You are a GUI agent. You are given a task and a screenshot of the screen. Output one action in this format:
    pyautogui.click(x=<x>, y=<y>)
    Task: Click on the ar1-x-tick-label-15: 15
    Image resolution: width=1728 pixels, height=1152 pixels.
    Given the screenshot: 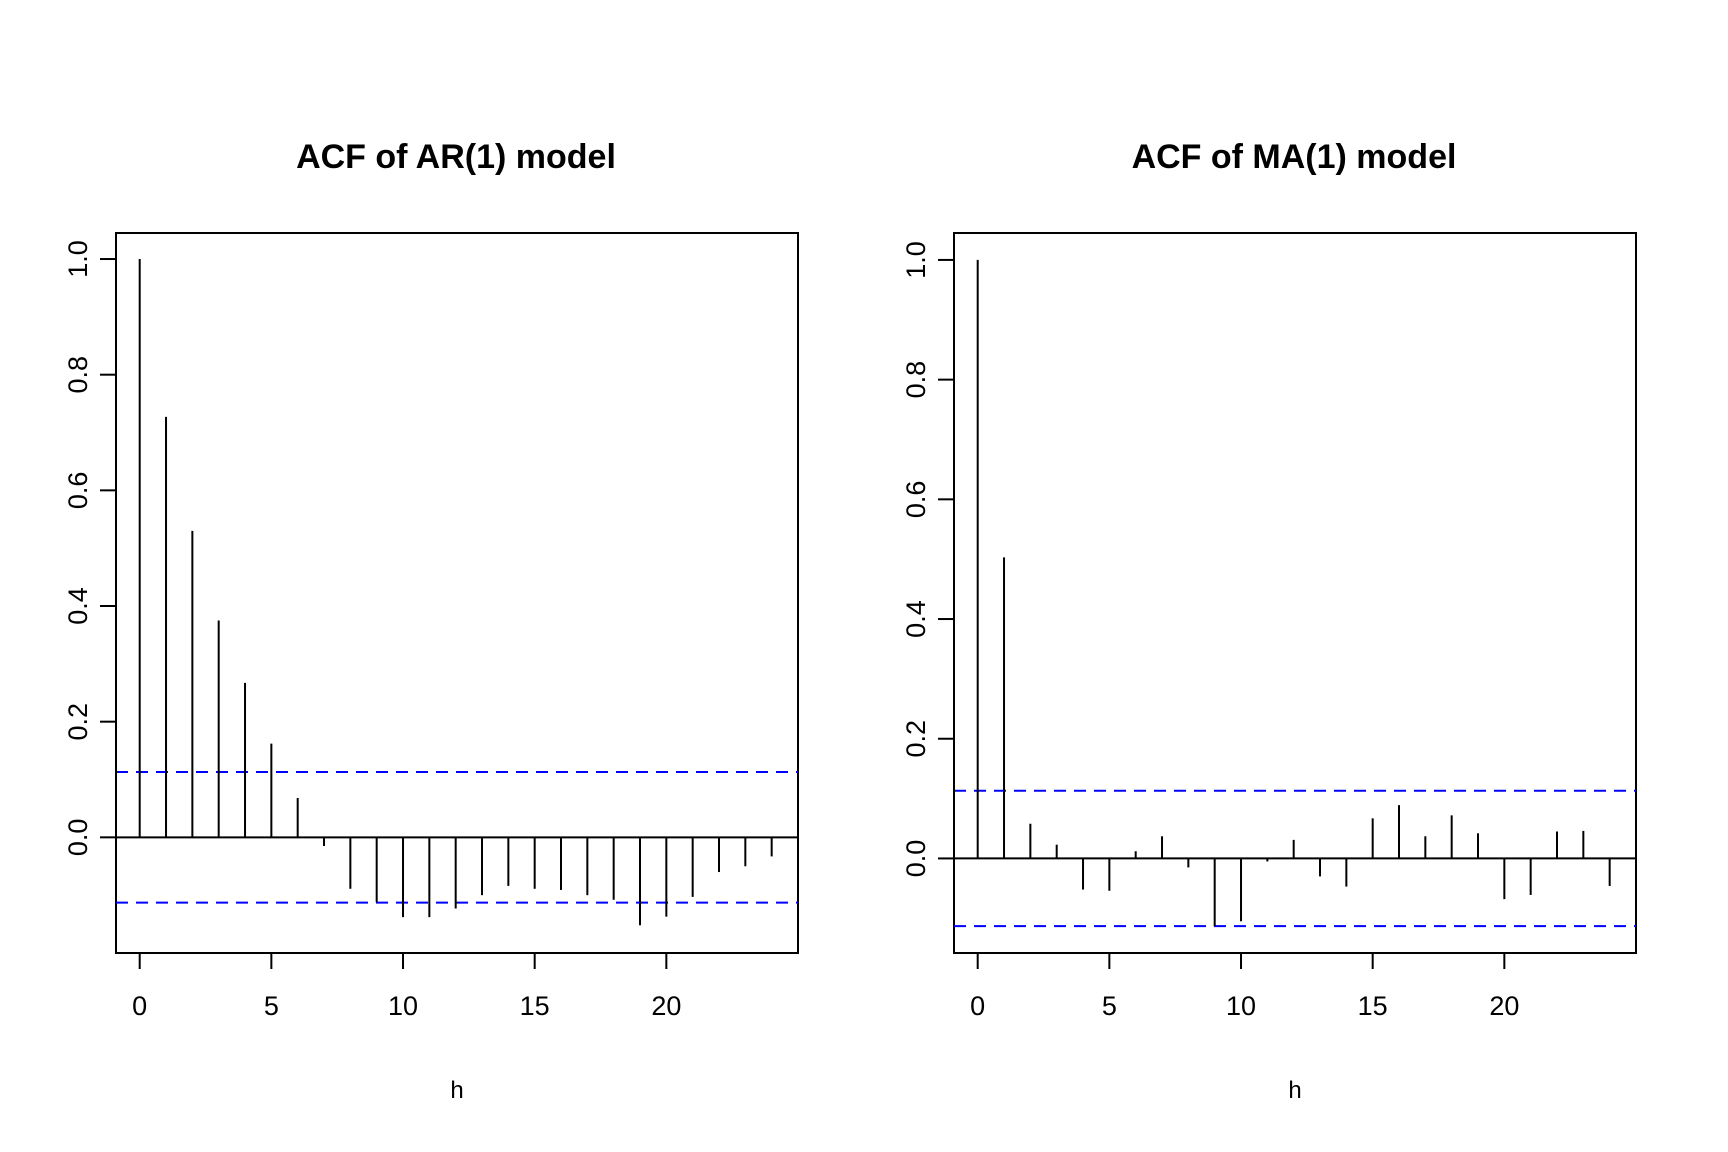 What is the action you would take?
    pyautogui.click(x=535, y=1006)
    